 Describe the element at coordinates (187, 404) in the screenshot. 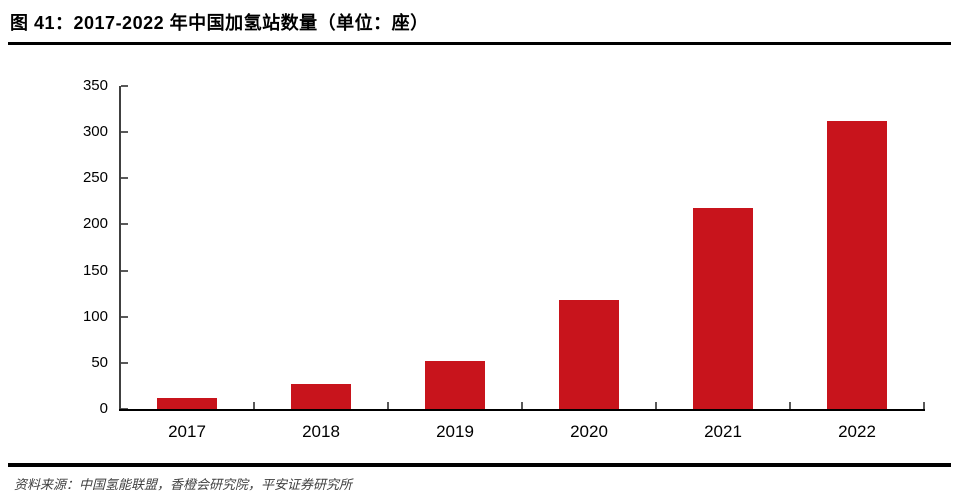

I see `bar-2017` at that location.